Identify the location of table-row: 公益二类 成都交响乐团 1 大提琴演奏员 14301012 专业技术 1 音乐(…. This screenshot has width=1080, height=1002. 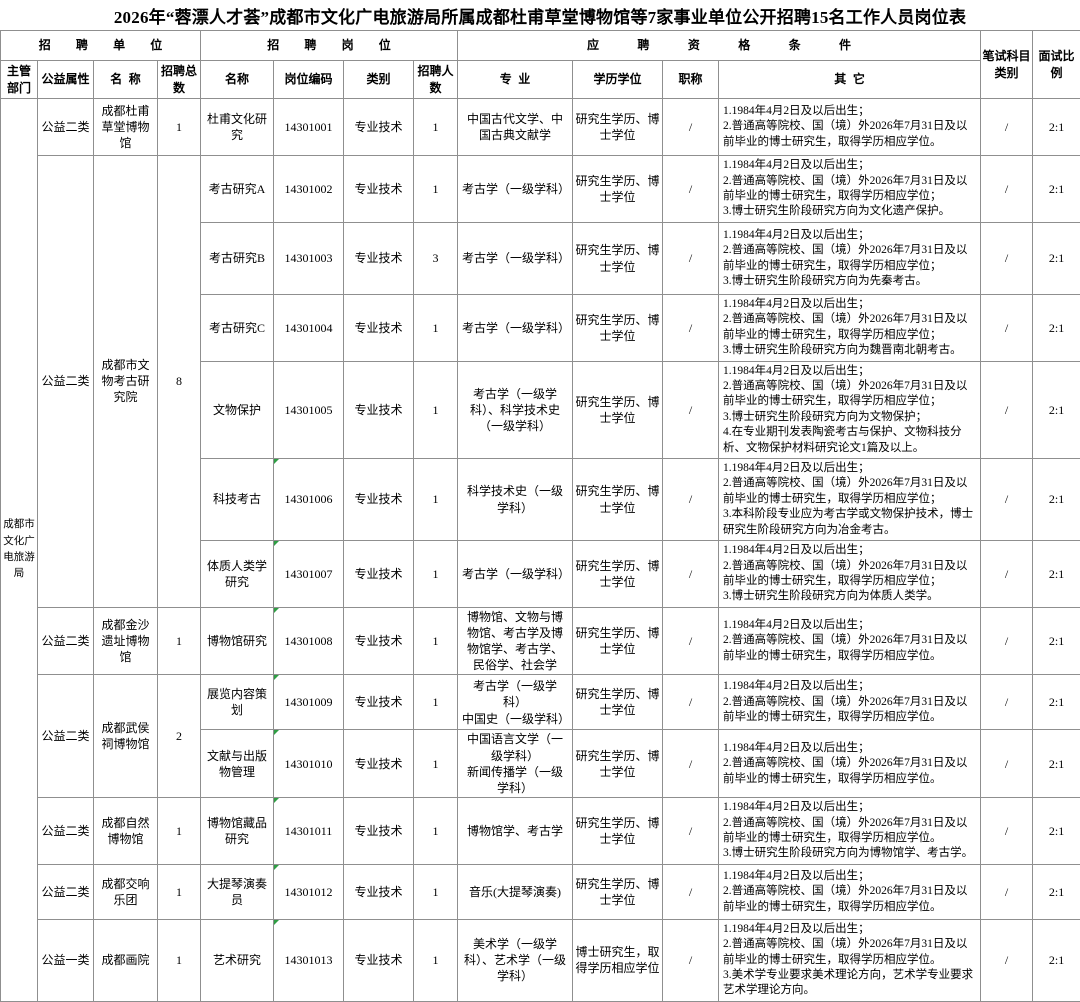
(540, 891).